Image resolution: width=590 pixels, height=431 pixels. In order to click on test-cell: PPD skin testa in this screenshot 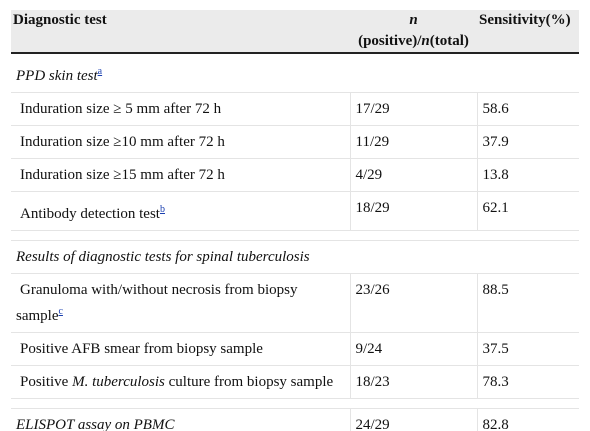, I will do `click(295, 73)`.